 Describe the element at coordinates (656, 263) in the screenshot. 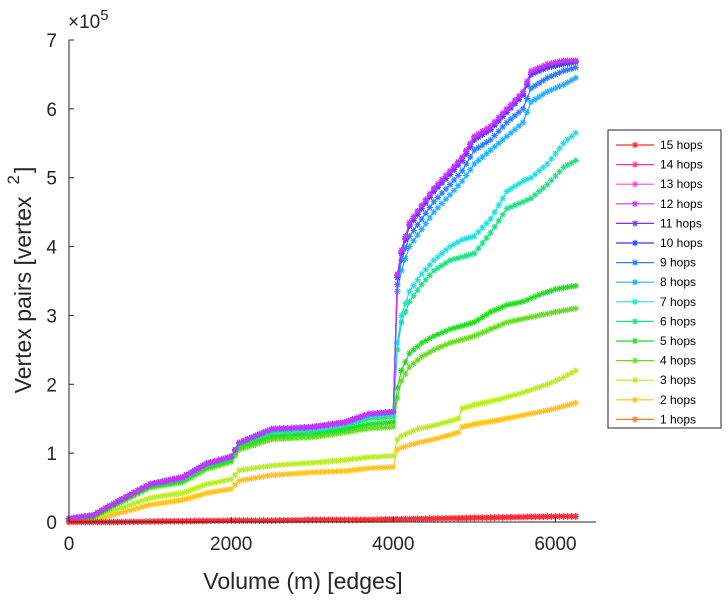

I see `legend-item-9-hops: 9 hops` at that location.